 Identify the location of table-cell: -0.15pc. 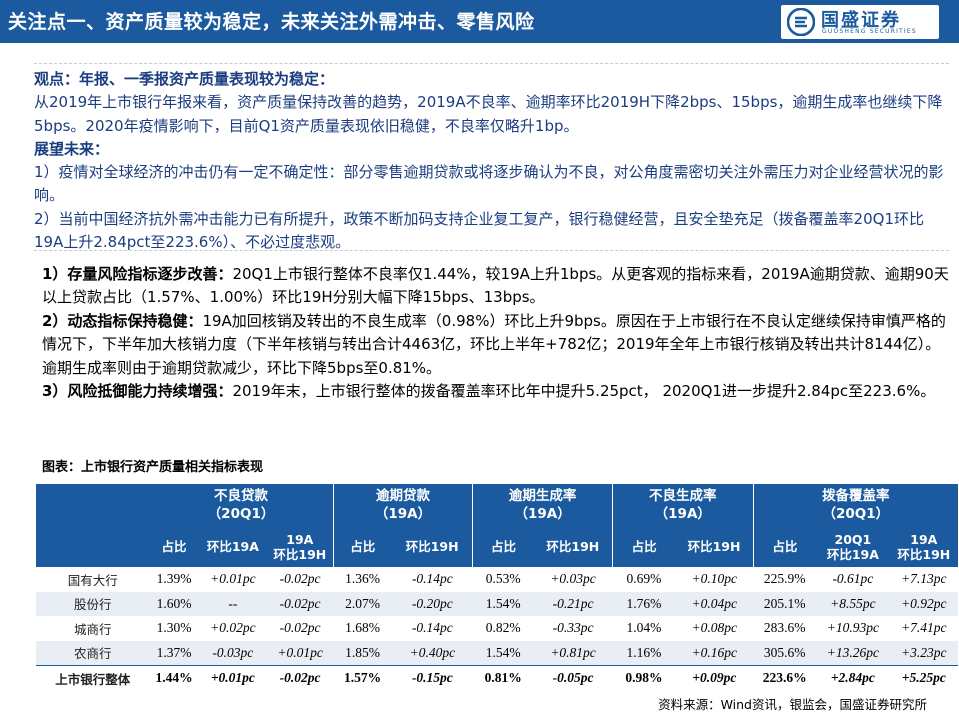
(432, 677).